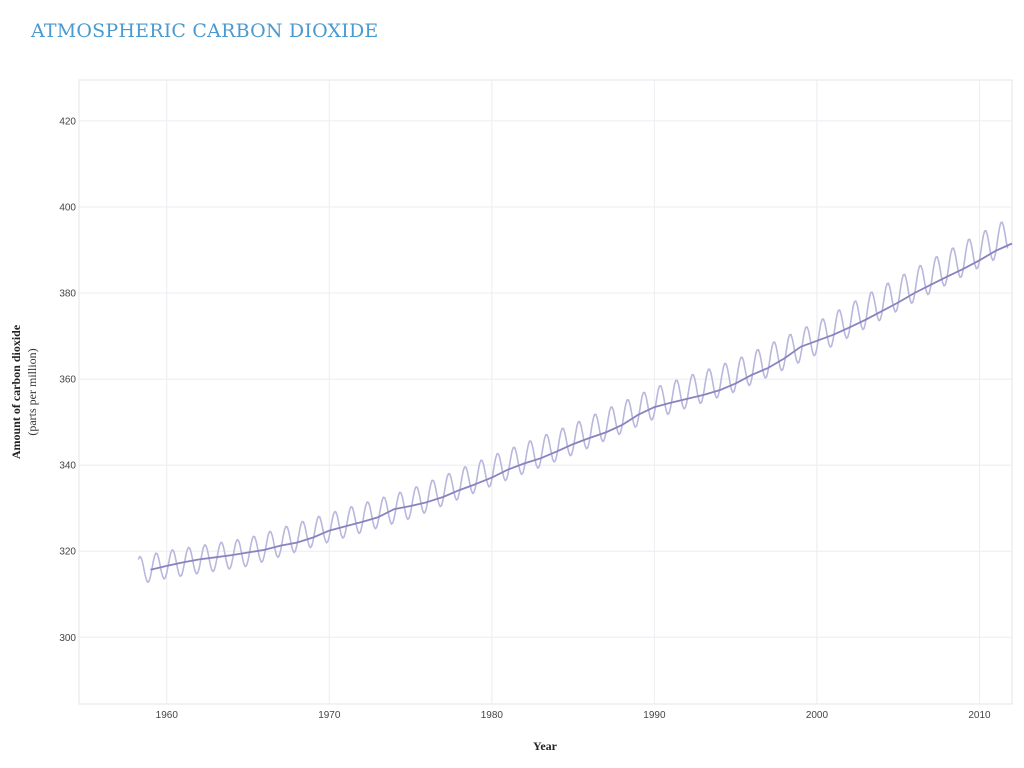  What do you see at coordinates (979, 715) in the screenshot?
I see `x-tick-label: 2010` at bounding box center [979, 715].